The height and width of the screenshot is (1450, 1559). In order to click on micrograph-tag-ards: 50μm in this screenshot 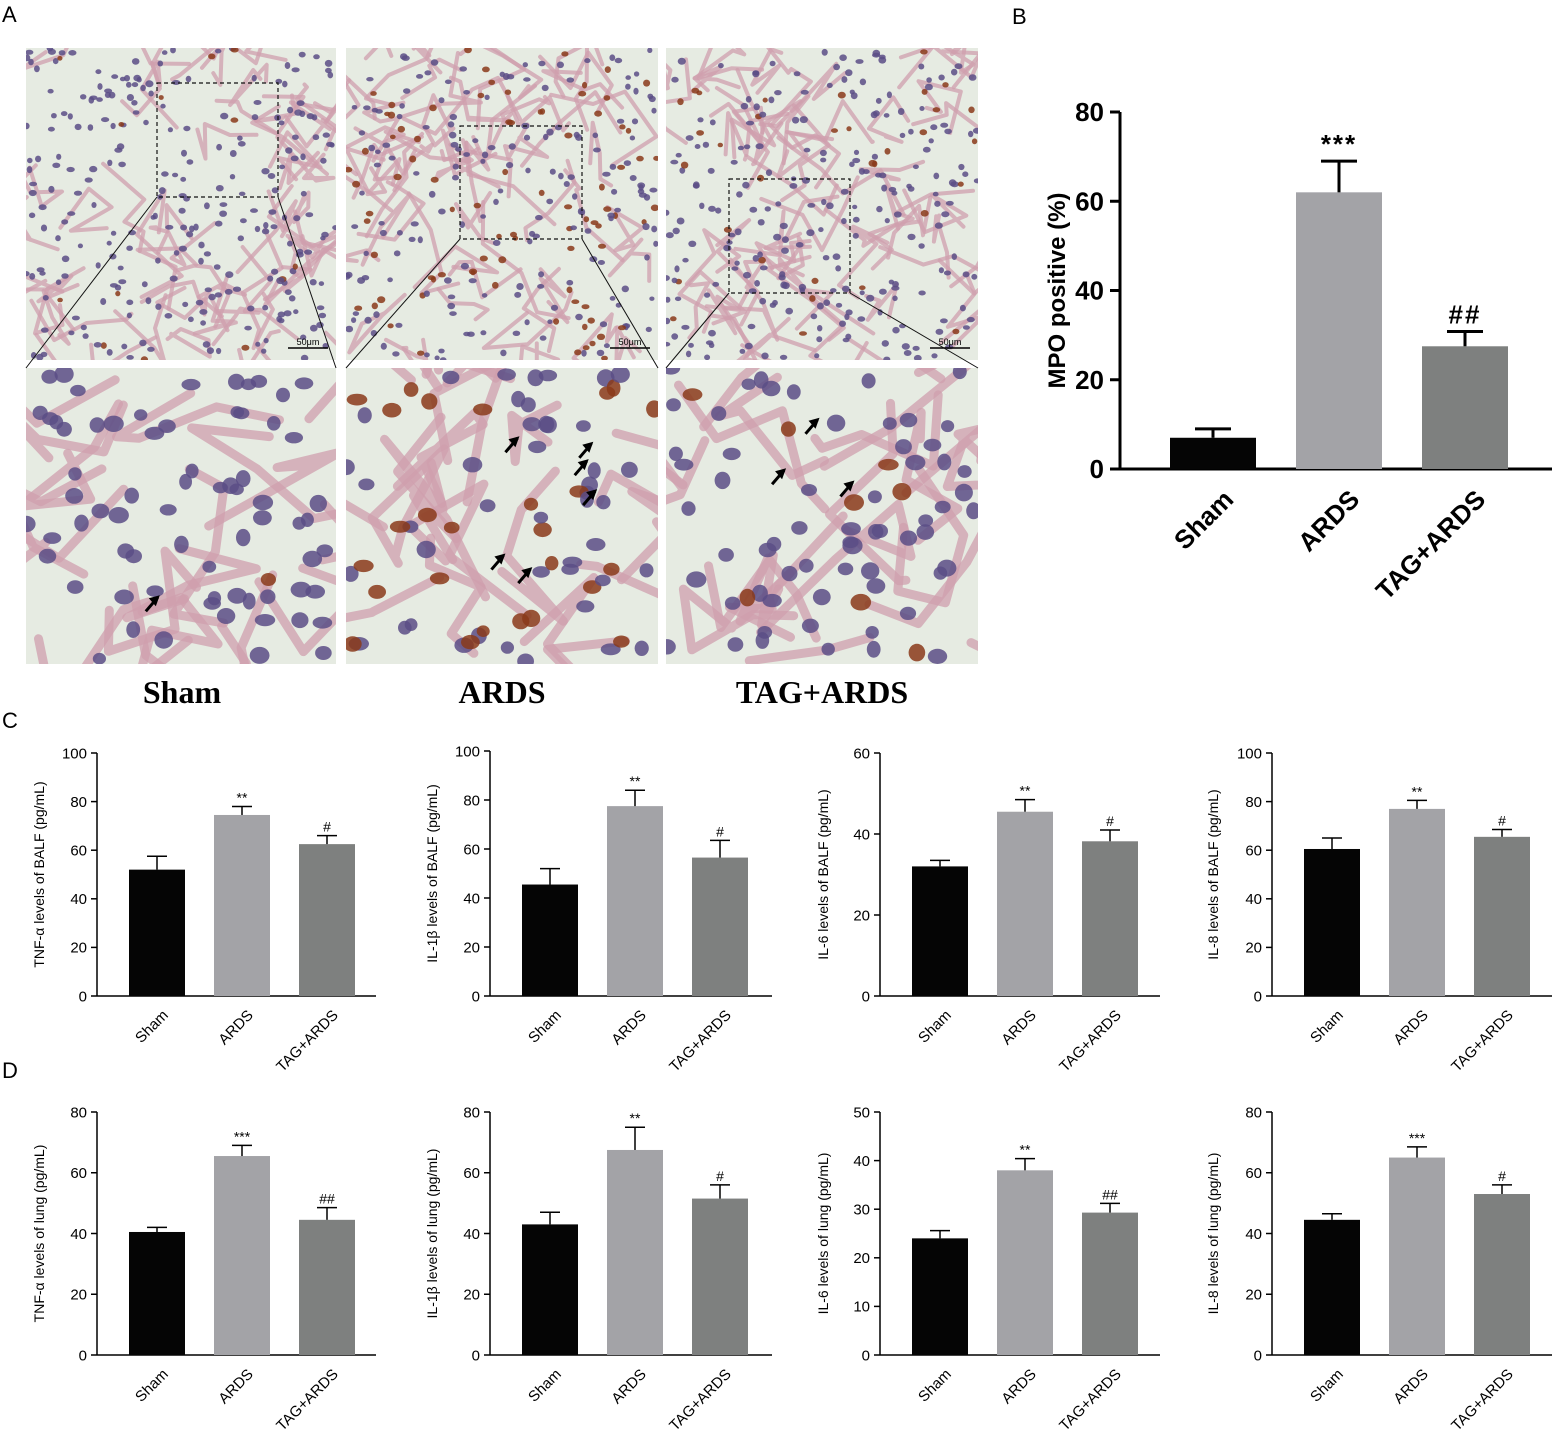, I will do `click(822, 204)`.